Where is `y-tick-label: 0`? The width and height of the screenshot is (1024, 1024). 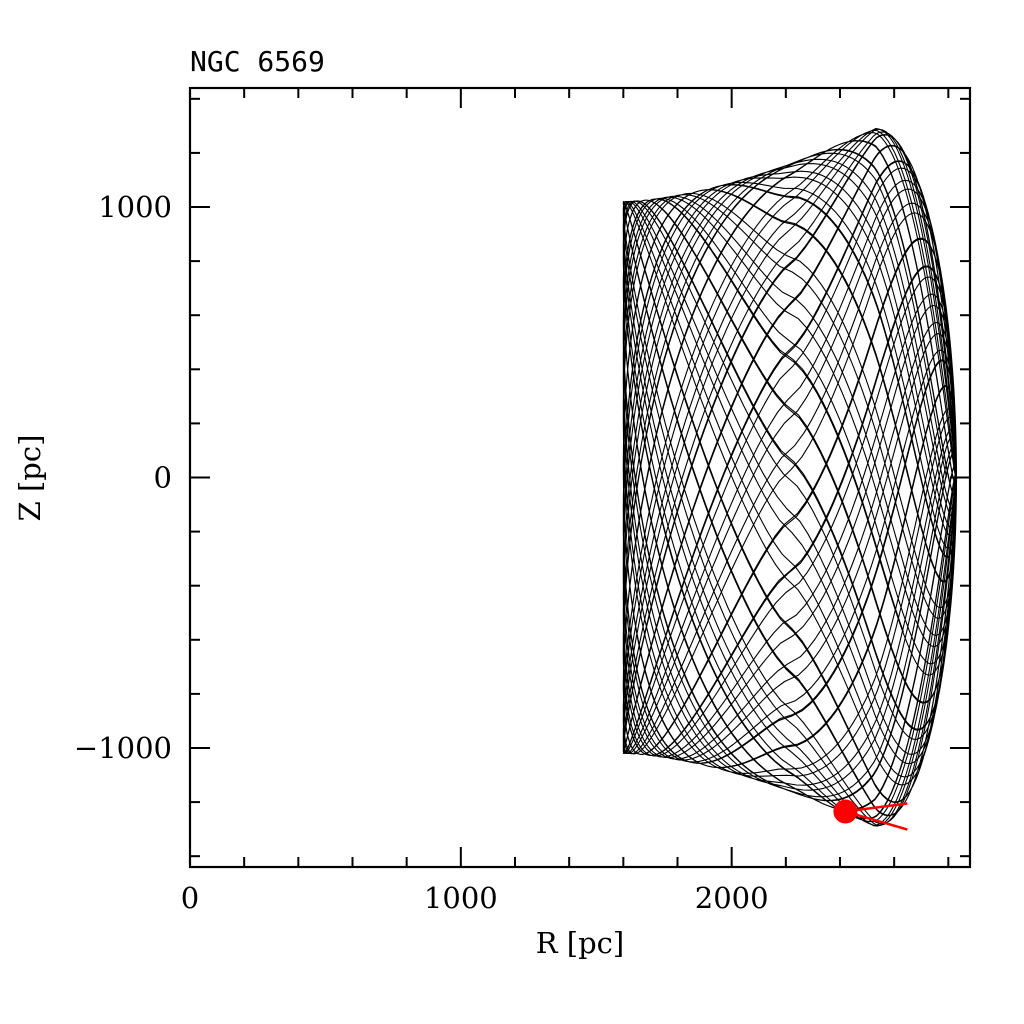
y-tick-label: 0 is located at coordinates (163, 478).